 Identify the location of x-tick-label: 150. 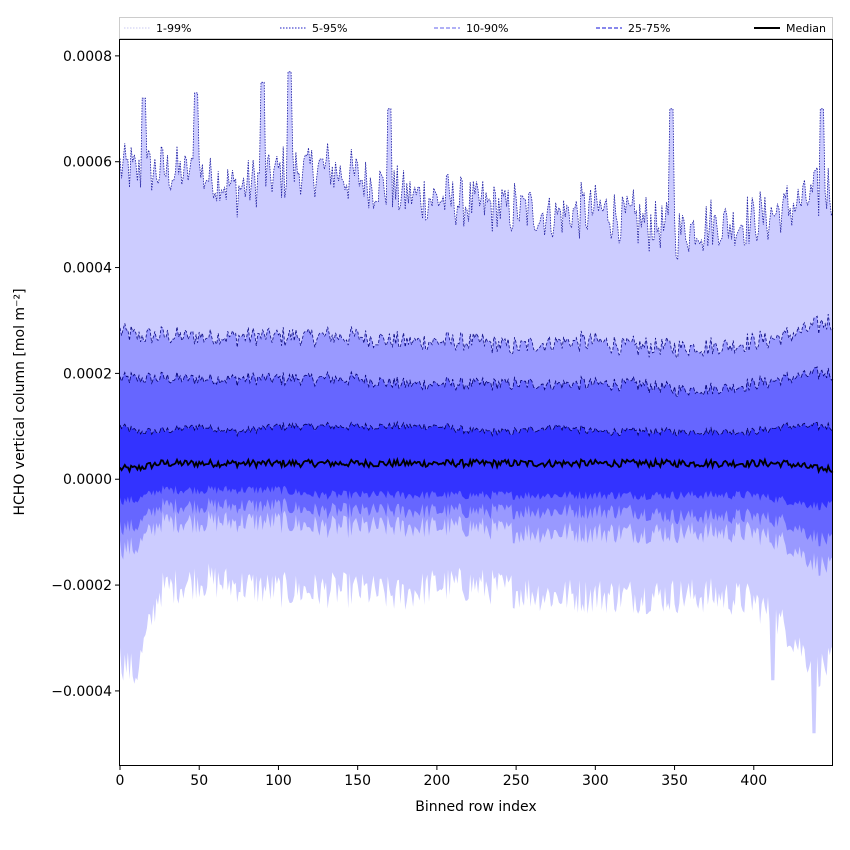
(357, 781).